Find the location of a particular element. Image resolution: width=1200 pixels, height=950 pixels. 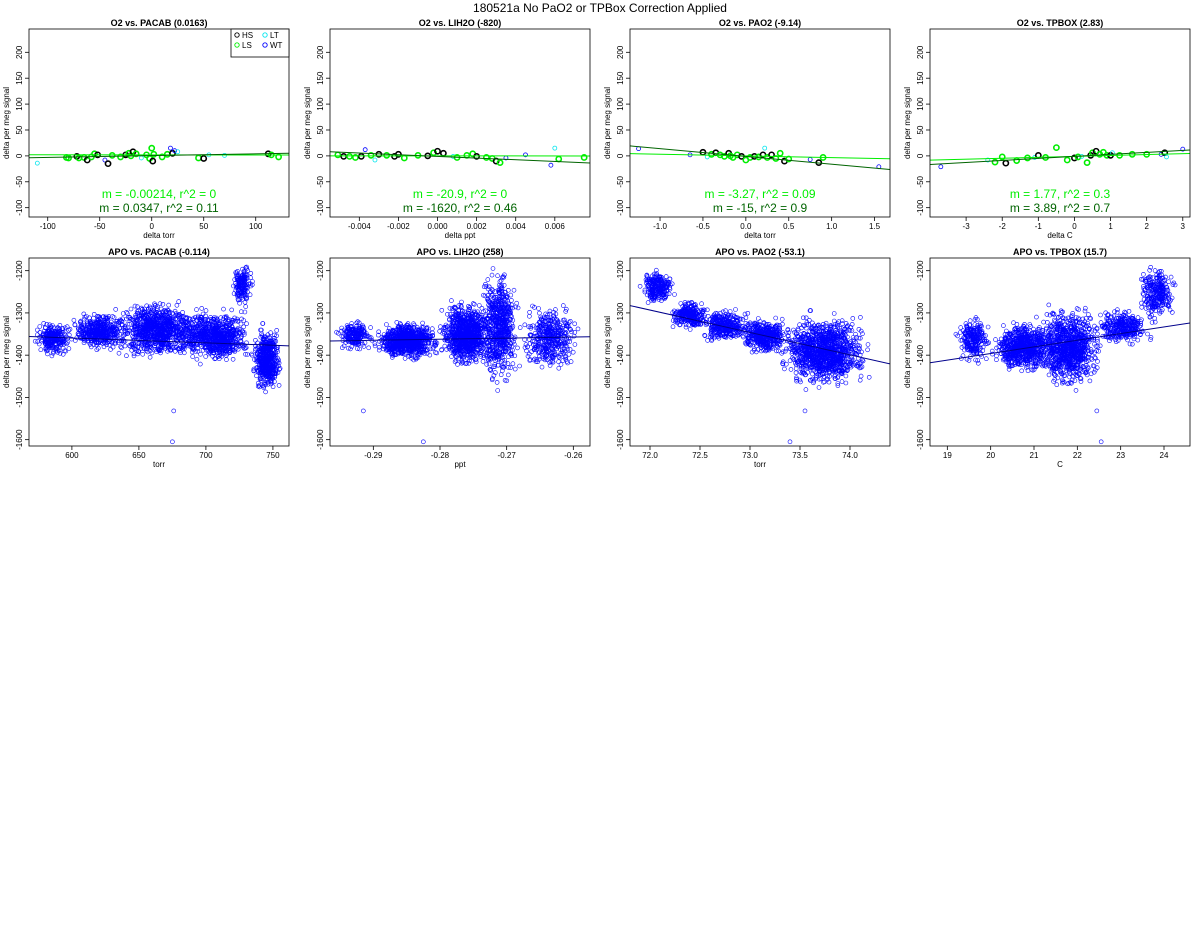

y-tick-label: -50 is located at coordinates (620, 181).